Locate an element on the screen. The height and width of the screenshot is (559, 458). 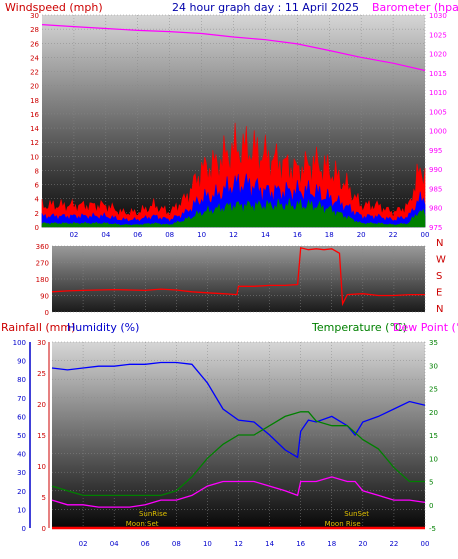
wind-hour-tick-label: 10 is located at coordinates (201, 235).